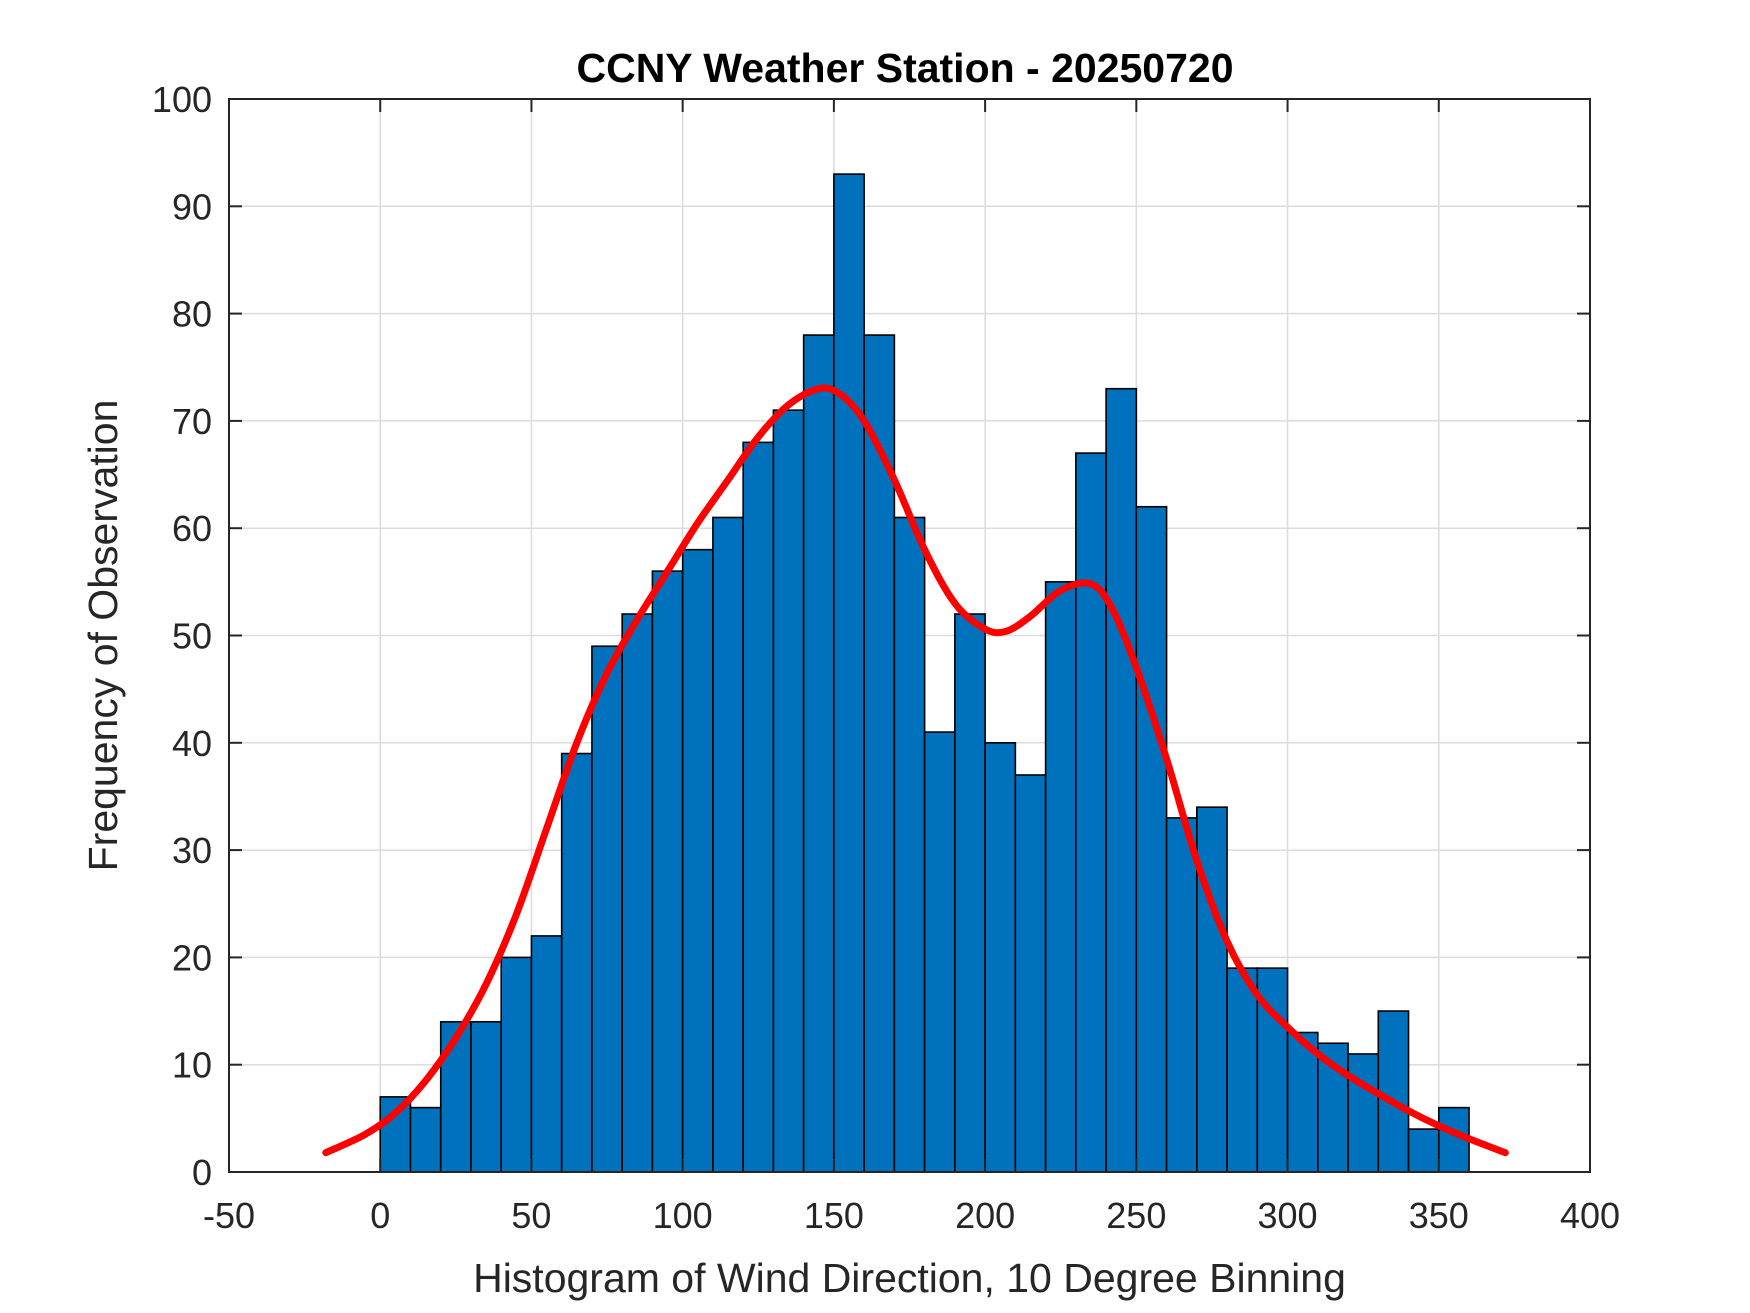 The image size is (1750, 1313). What do you see at coordinates (192, 528) in the screenshot?
I see `y-tick-label: 60` at bounding box center [192, 528].